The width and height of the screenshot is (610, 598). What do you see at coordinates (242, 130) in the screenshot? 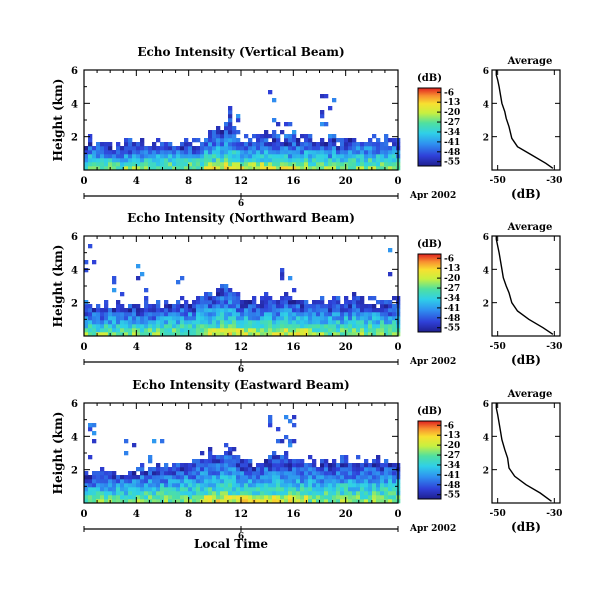
I see `heatmap-cells` at bounding box center [242, 130].